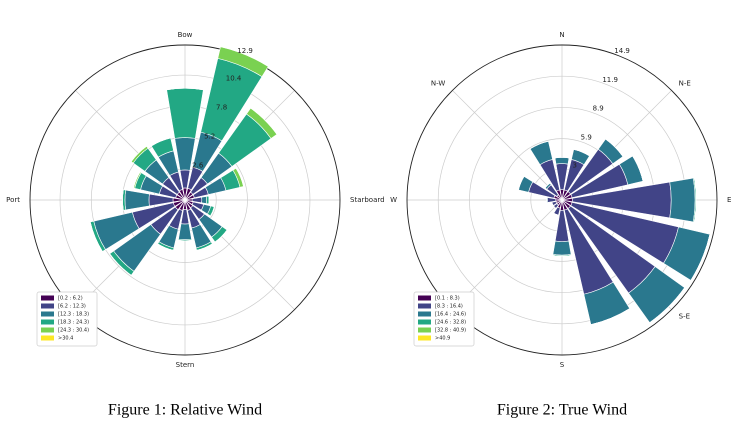 The width and height of the screenshot is (750, 440). I want to click on direction-label: S, so click(562, 365).